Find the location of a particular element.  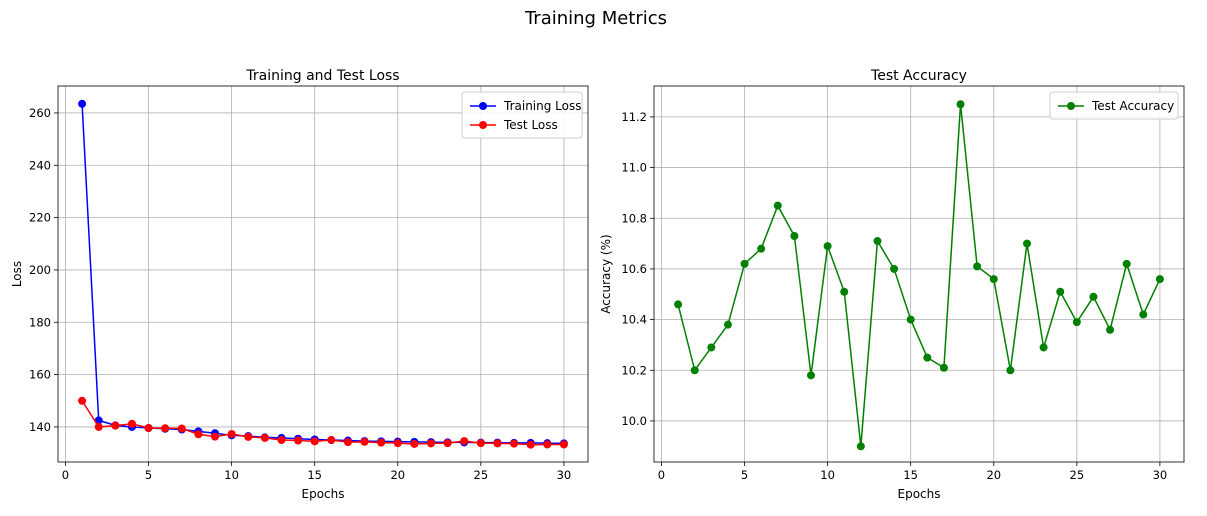

legend: Training Loss Test Loss is located at coordinates (522, 115).